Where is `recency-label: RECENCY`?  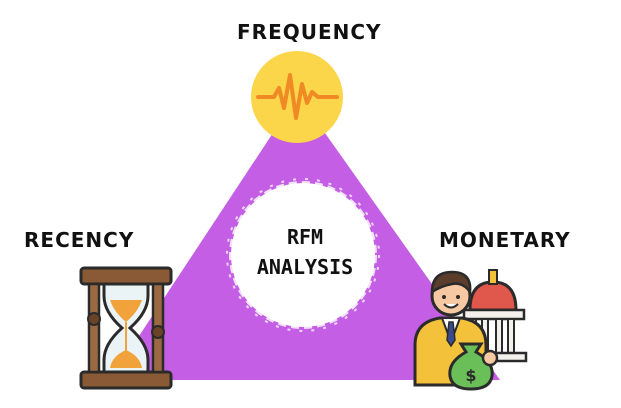 recency-label: RECENCY is located at coordinates (79, 240).